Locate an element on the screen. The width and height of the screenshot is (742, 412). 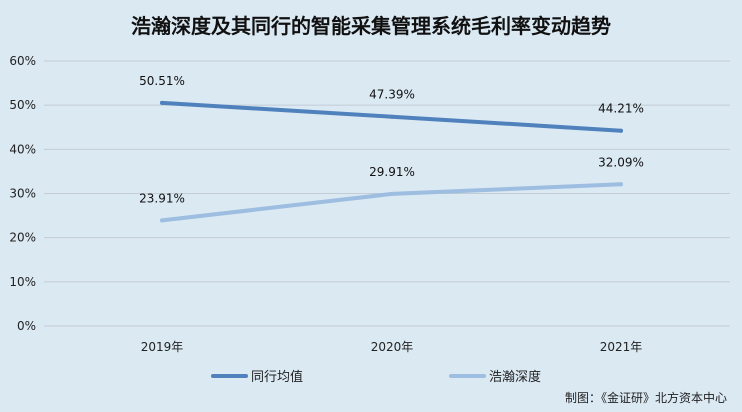
data-label: 32.09% is located at coordinates (621, 162).